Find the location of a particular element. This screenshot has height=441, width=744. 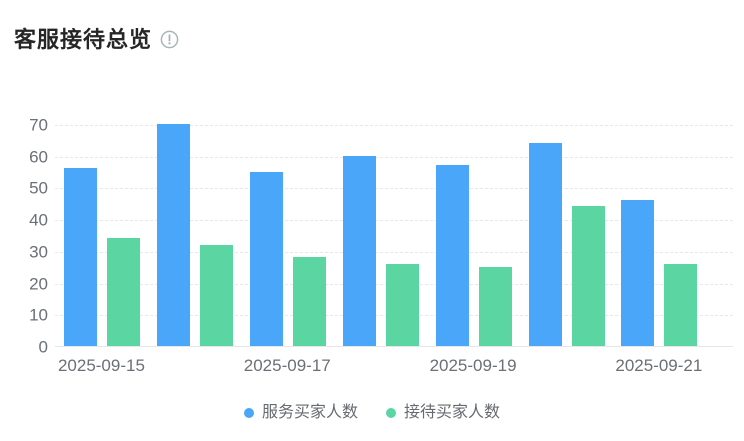

y-tick-label: 40 is located at coordinates (38, 220).